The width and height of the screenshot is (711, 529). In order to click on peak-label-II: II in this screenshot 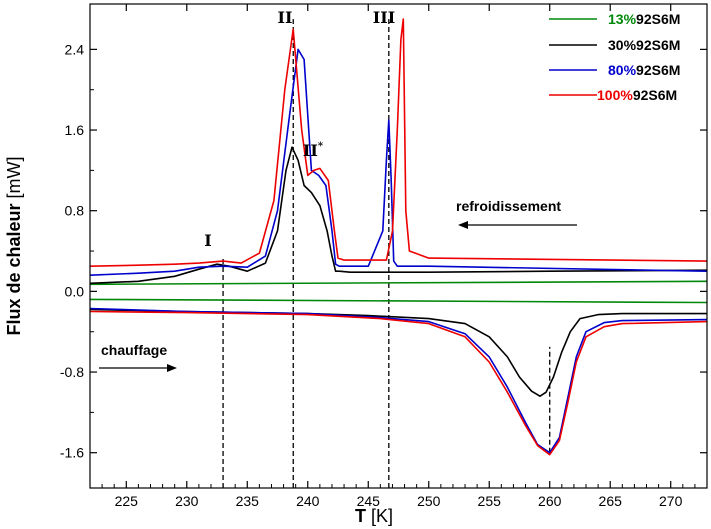, I will do `click(285, 17)`.